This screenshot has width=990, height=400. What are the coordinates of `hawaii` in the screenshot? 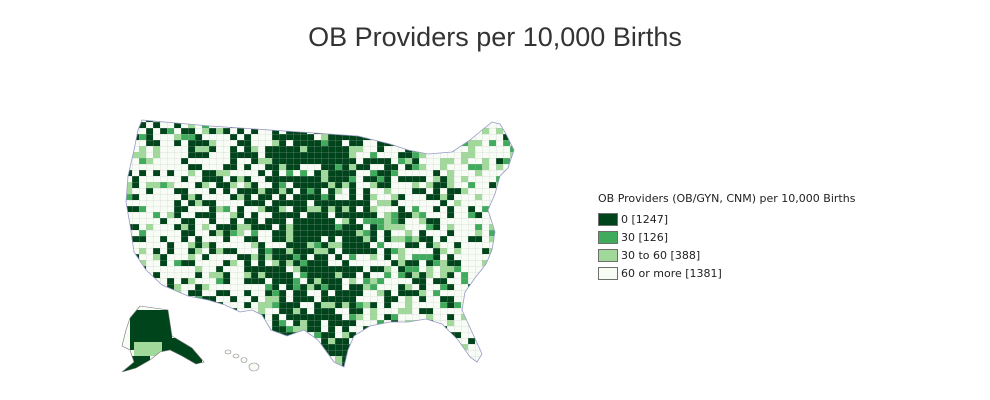 It's located at (242, 360).